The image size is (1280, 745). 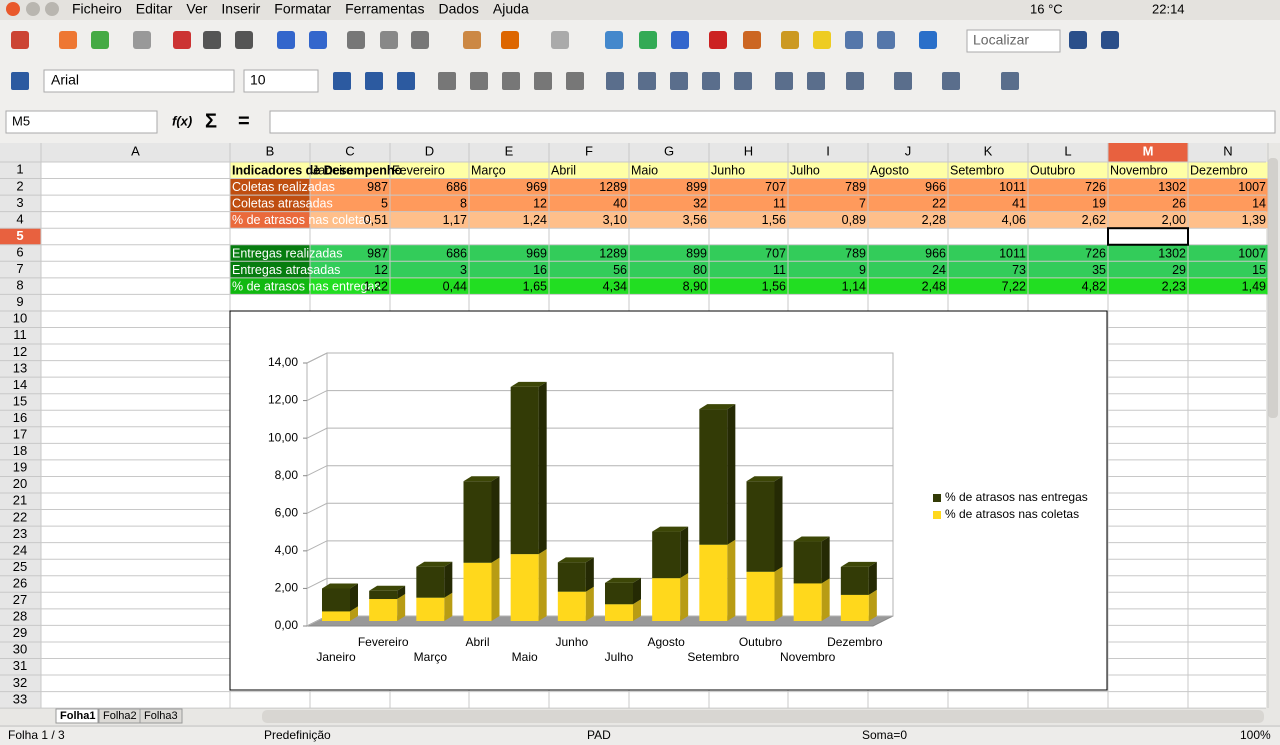 I want to click on cell-text: 789, so click(x=855, y=253).